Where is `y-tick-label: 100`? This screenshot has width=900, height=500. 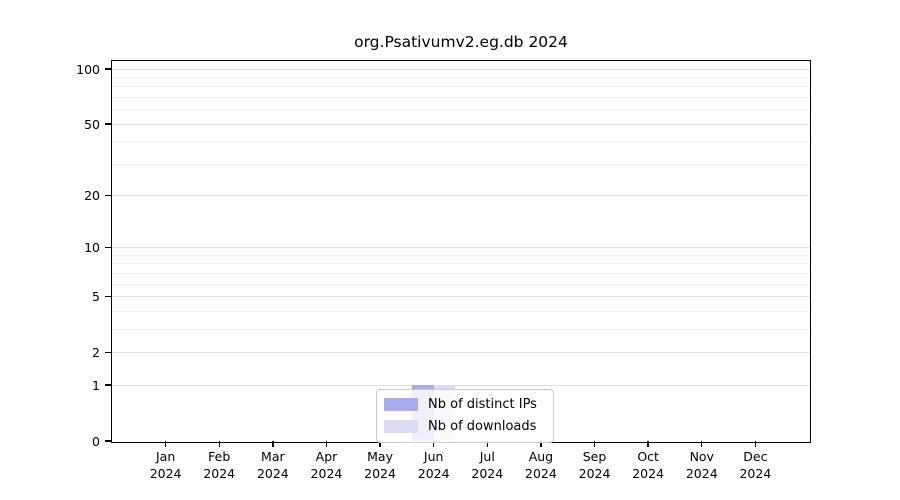 y-tick-label: 100 is located at coordinates (88, 69).